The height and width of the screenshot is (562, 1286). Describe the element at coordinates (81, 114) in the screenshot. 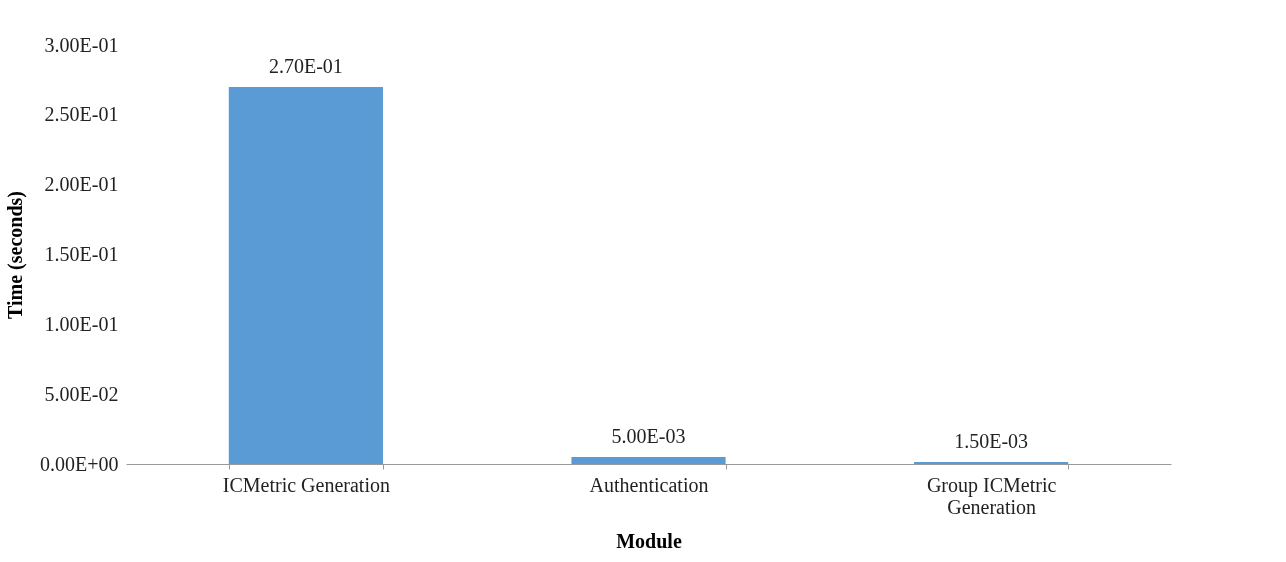

I see `y-tick-label: 2.50E-01` at that location.